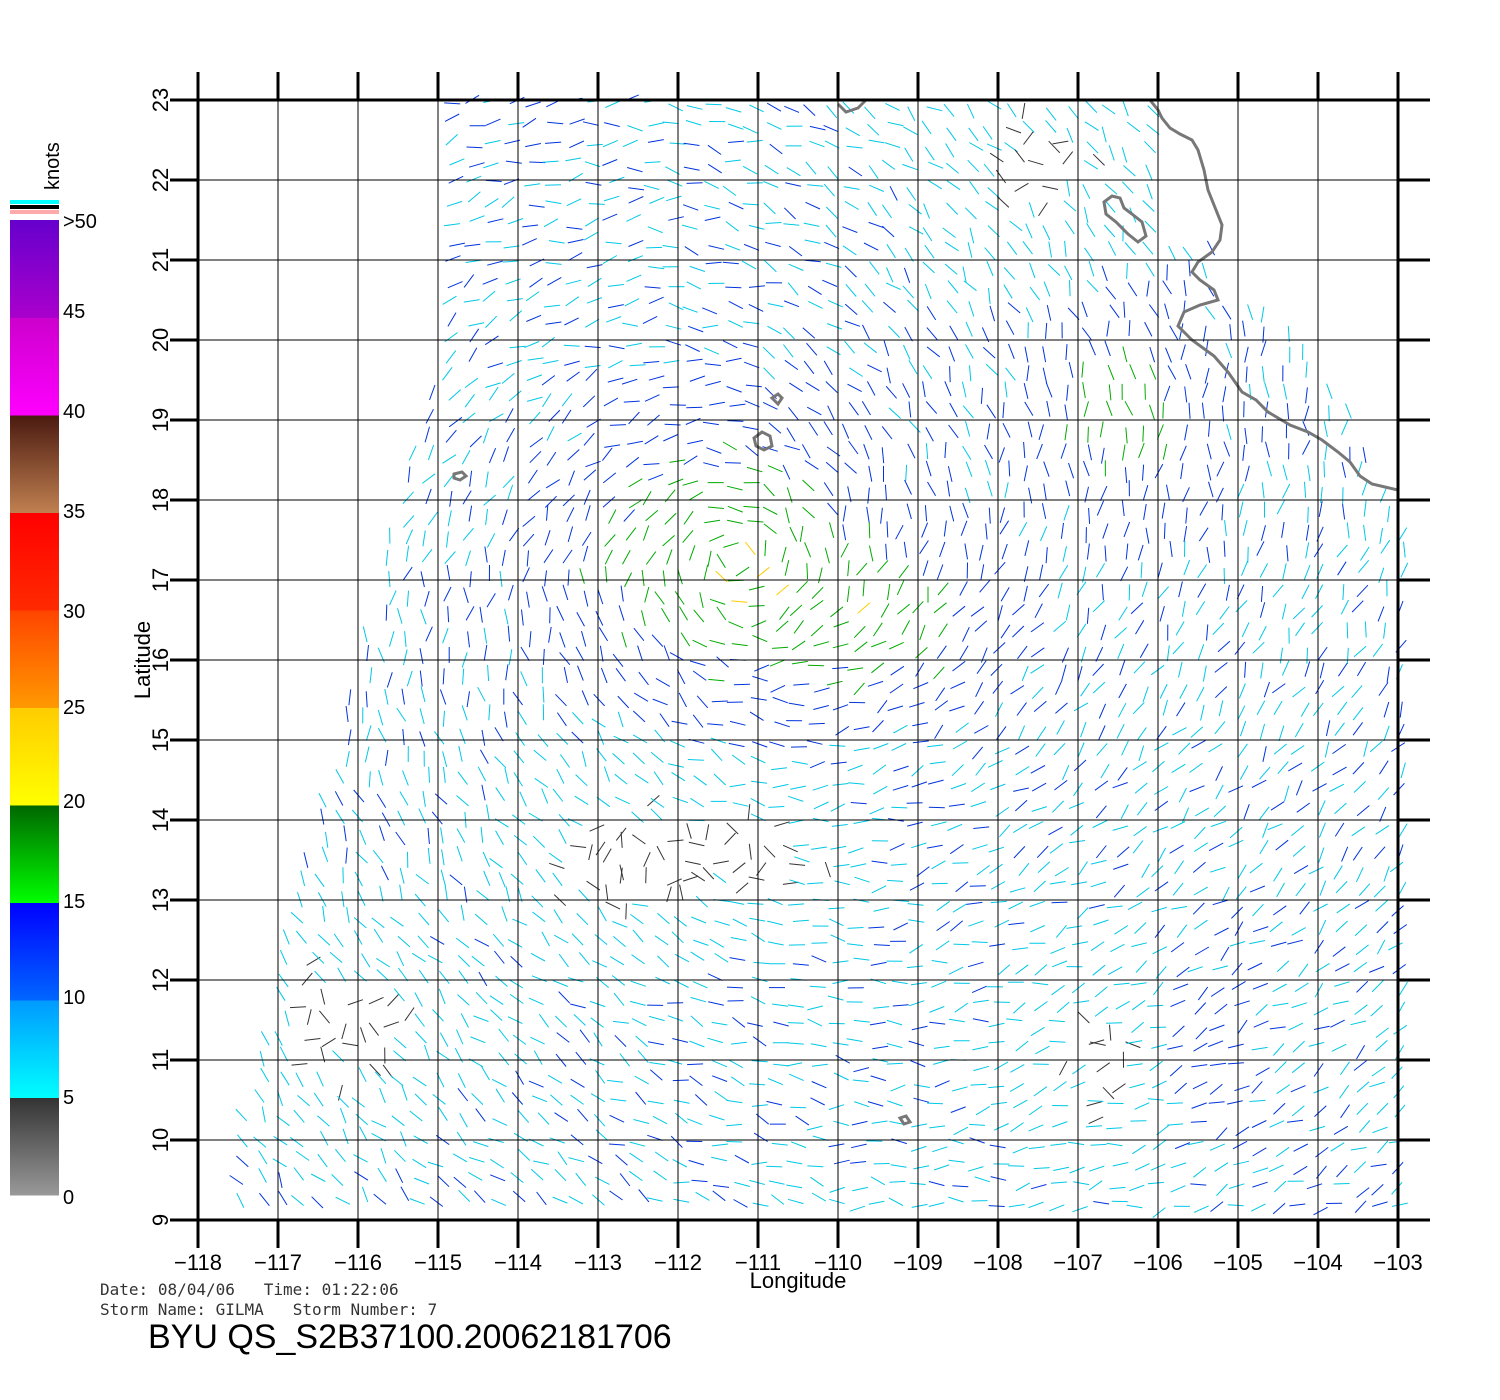 The image size is (1500, 1400). I want to click on colorbar-label: 35, so click(74, 512).